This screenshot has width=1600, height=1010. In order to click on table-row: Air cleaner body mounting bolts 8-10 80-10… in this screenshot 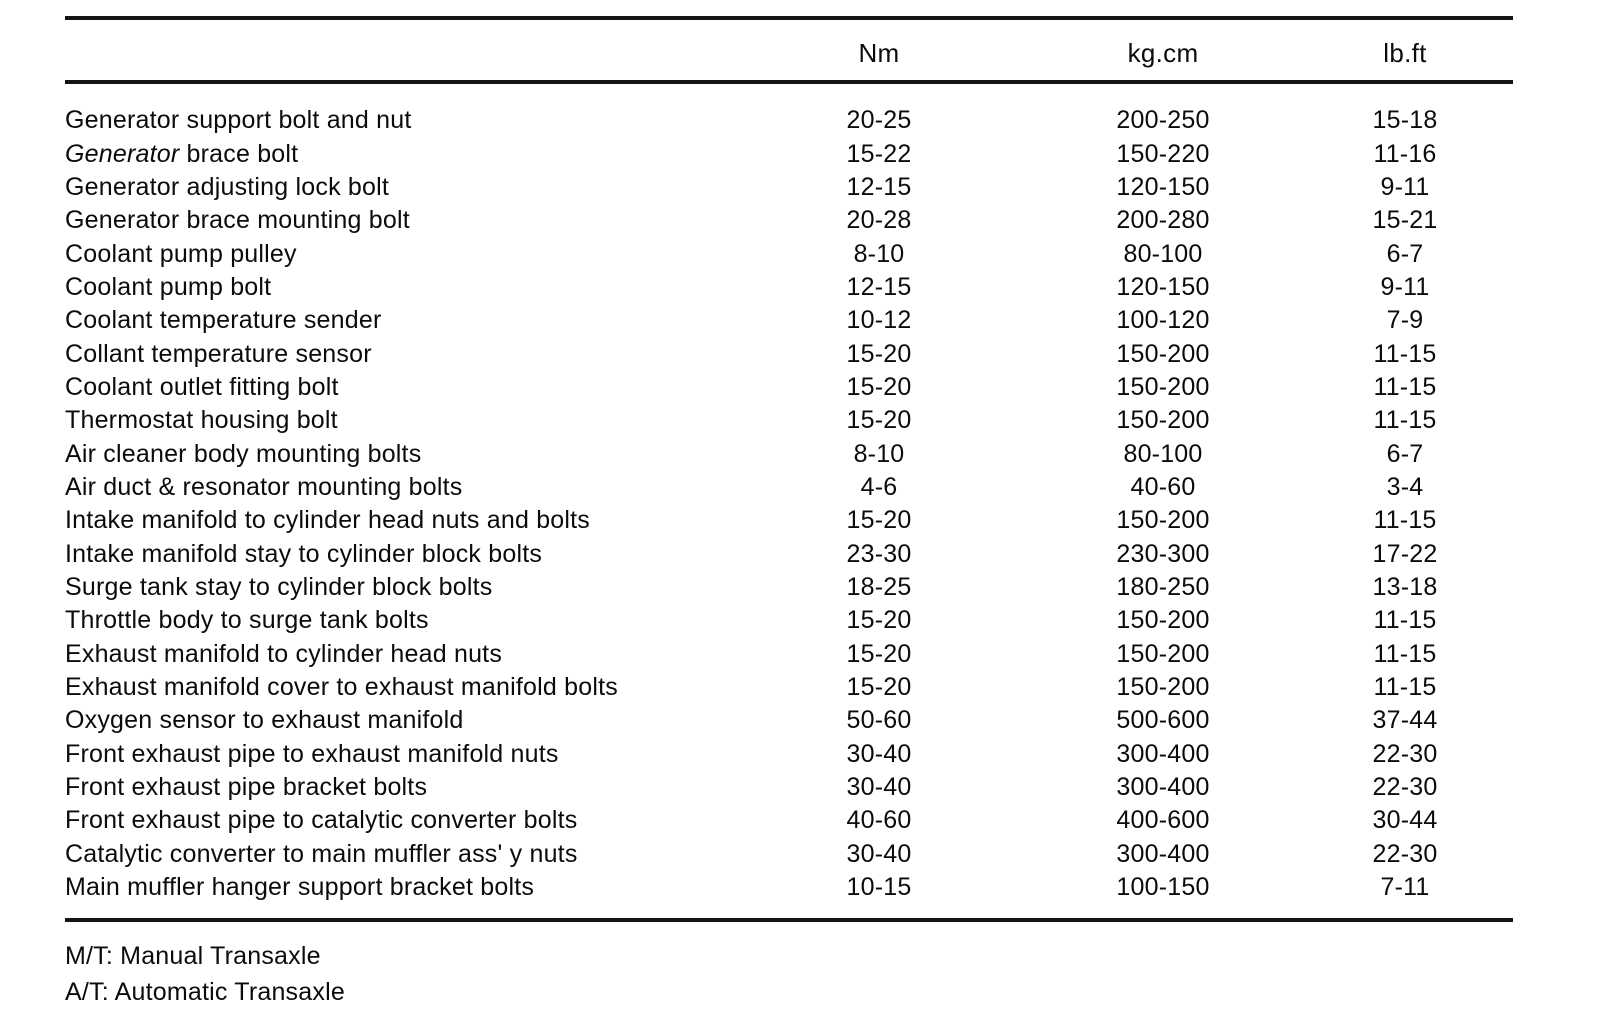, I will do `click(789, 453)`.